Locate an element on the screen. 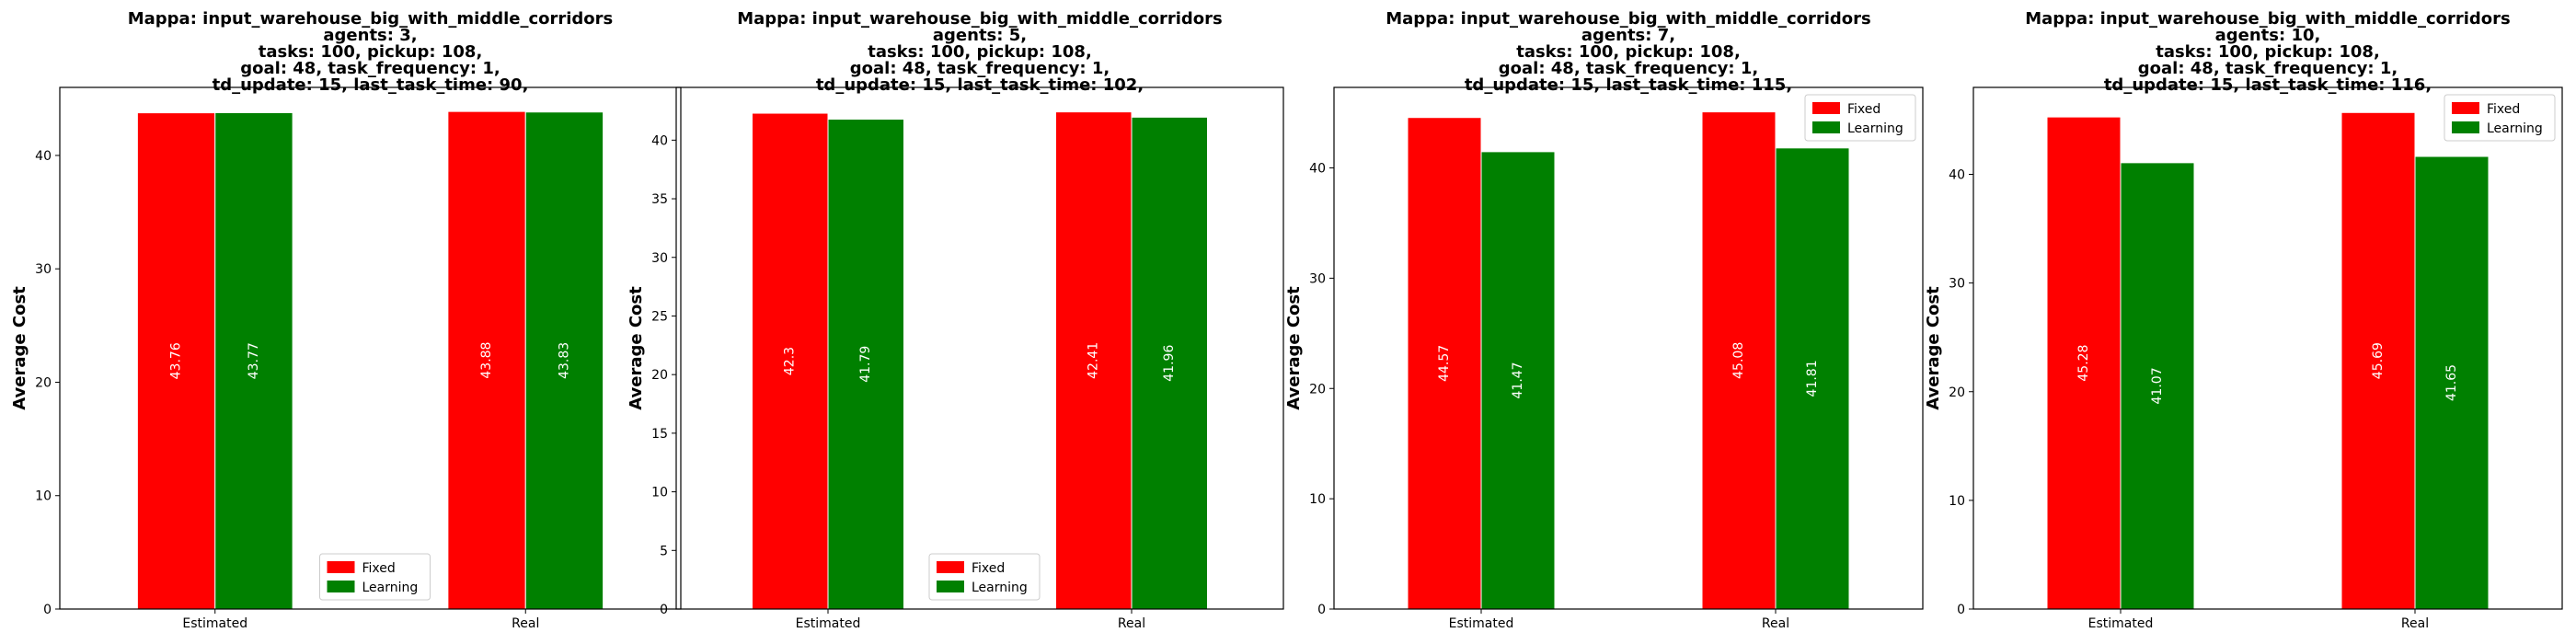  bar-value-label: 44.57 is located at coordinates (1444, 363).